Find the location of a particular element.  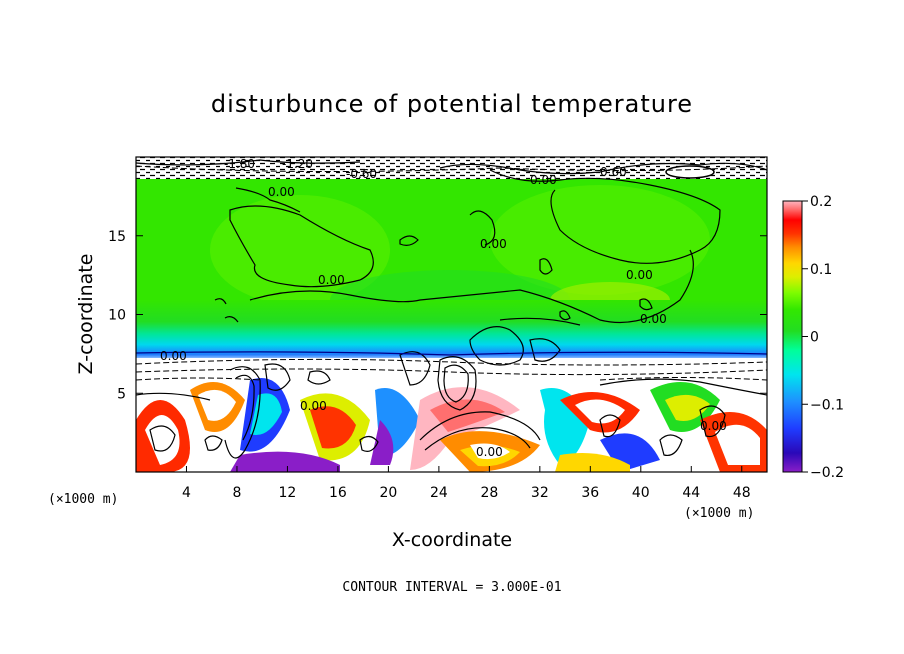

x-tick-label: 28 is located at coordinates (489, 493).